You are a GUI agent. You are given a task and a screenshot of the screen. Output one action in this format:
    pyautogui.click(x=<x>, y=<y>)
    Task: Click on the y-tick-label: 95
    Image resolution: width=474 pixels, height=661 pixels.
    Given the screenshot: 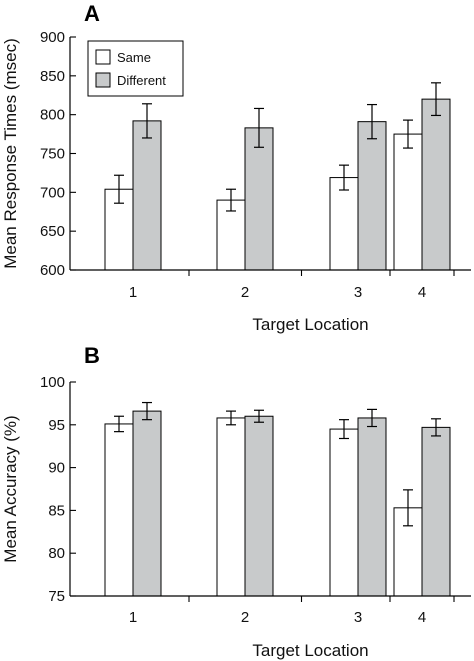 What is the action you would take?
    pyautogui.click(x=56, y=425)
    